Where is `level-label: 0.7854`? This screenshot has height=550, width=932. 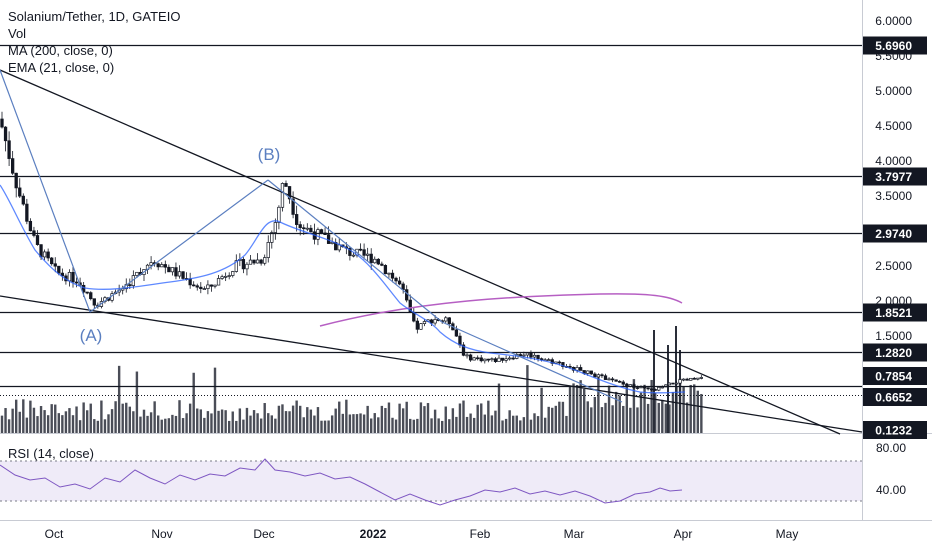 level-label: 0.7854 is located at coordinates (895, 376).